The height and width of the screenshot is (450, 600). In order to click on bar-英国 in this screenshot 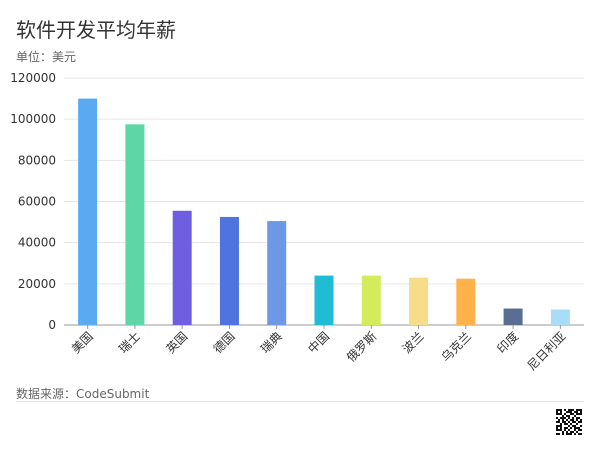, I will do `click(182, 267)`.